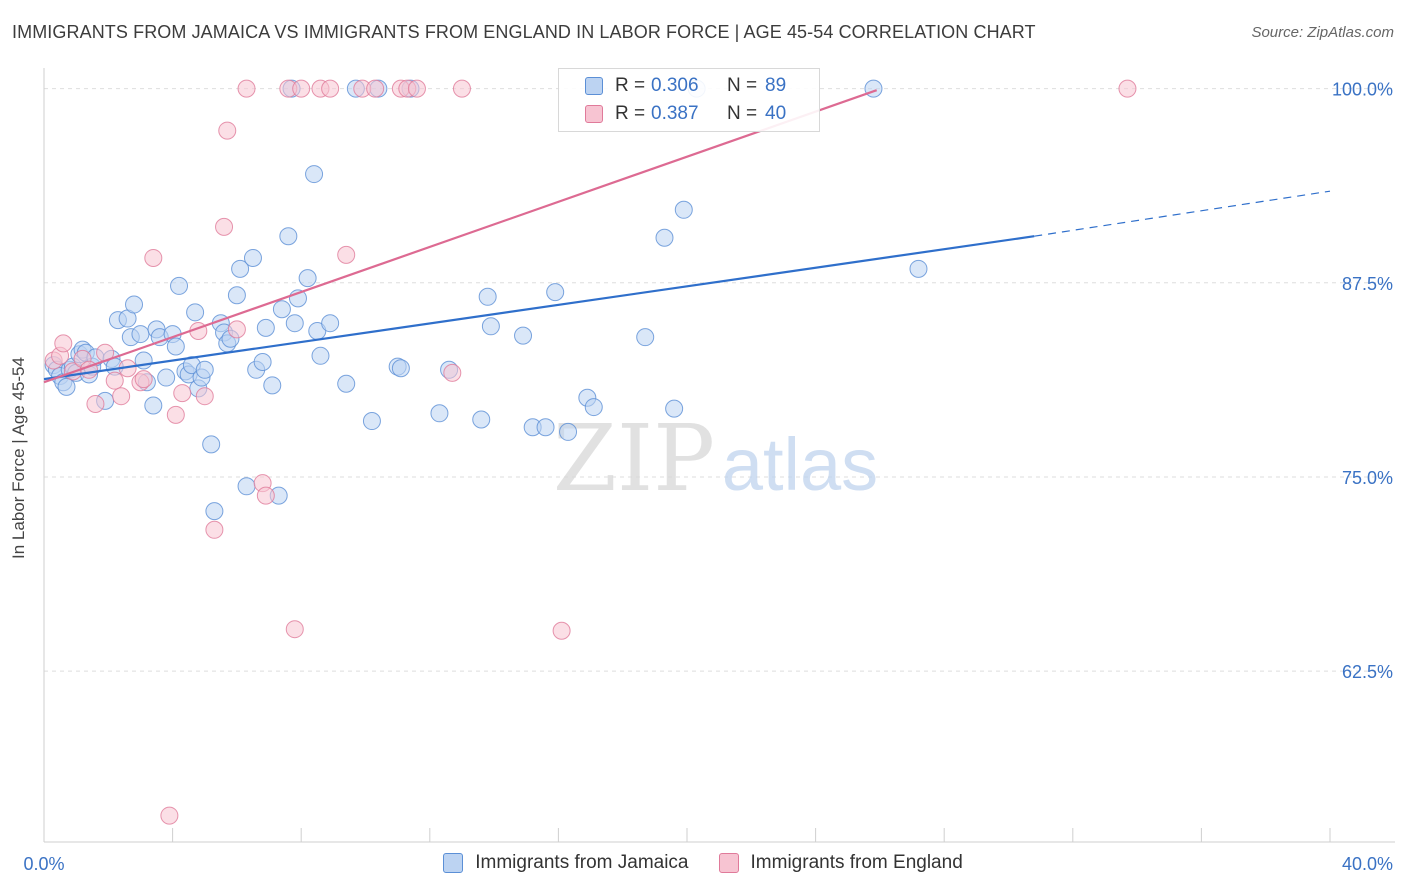 This screenshot has height=892, width=1406. I want to click on source-label: Source: ZipAtlas.com, so click(1322, 32).